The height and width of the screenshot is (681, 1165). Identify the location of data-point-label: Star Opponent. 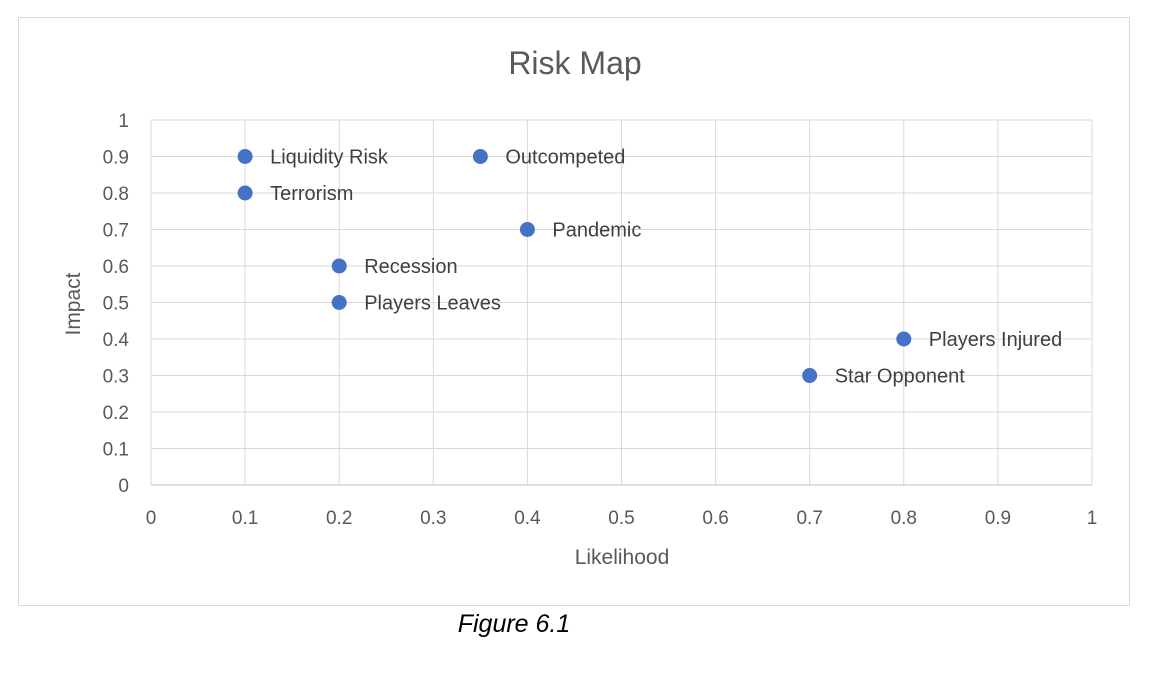
(900, 377).